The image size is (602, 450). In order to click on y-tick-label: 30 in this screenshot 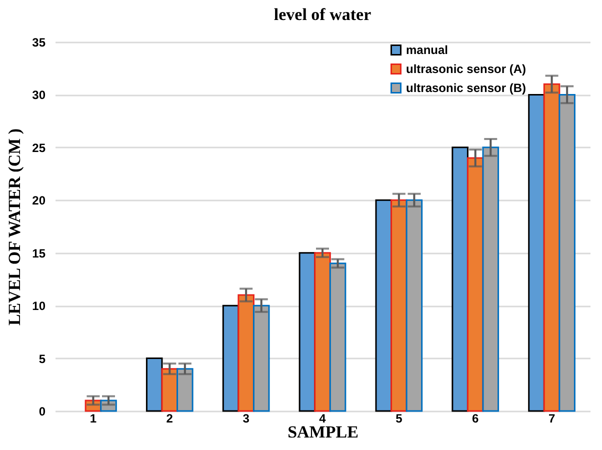, I will do `click(39, 95)`.